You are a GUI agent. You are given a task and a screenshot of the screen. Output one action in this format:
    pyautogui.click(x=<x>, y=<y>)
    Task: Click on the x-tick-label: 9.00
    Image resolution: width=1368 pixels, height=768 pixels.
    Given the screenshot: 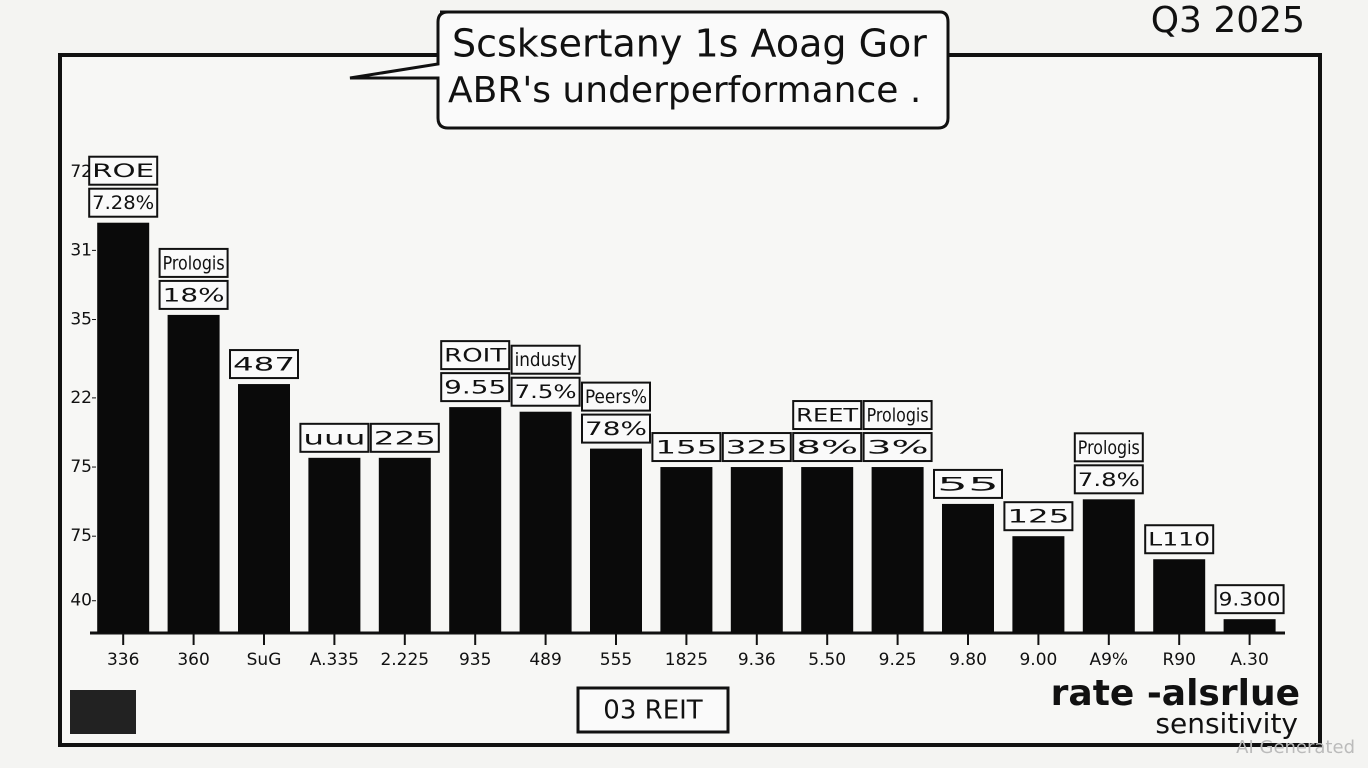 What is the action you would take?
    pyautogui.click(x=1038, y=660)
    